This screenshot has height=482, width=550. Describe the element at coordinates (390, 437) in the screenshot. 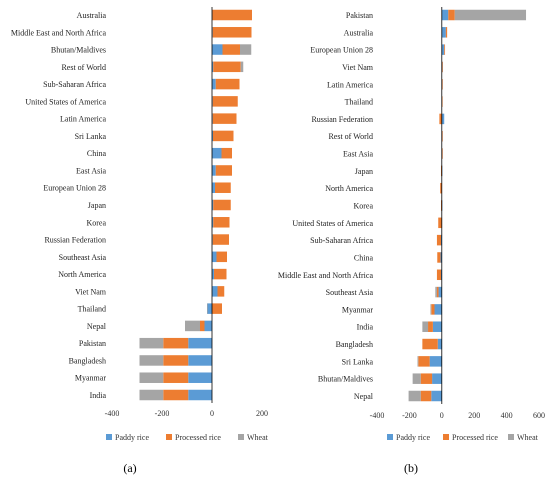

I see `legend-swatch-paddy` at that location.